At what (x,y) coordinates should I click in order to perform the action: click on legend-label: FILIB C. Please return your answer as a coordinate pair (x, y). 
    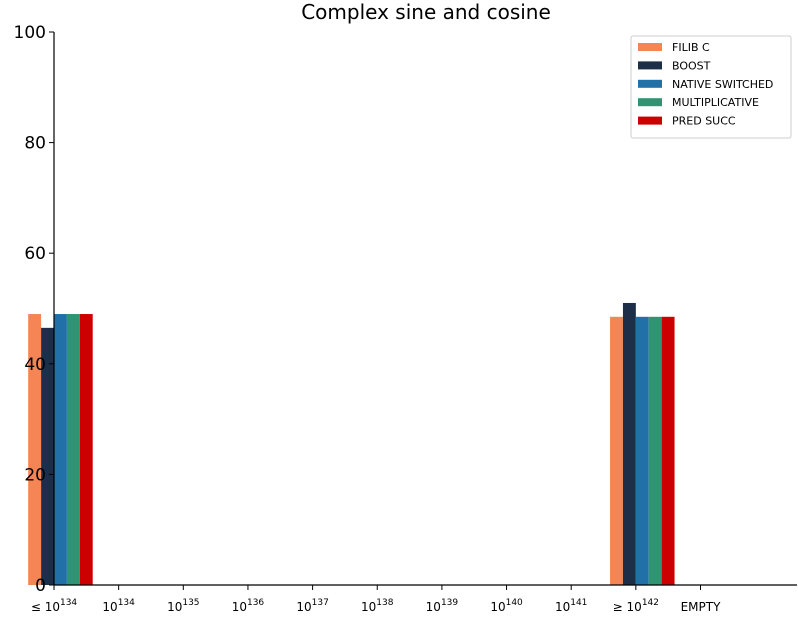
    Looking at the image, I should click on (691, 47).